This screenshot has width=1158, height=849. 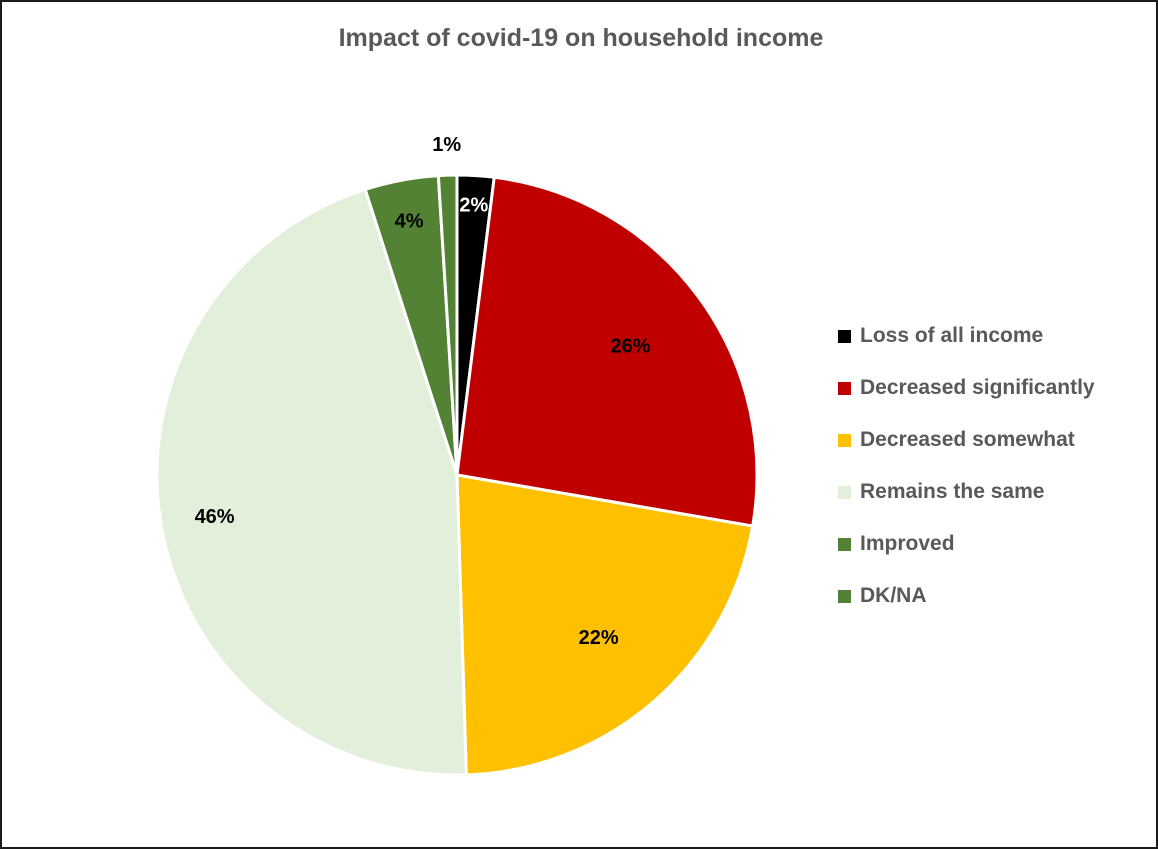 What do you see at coordinates (446, 145) in the screenshot?
I see `data-label-dk-na: 1%` at bounding box center [446, 145].